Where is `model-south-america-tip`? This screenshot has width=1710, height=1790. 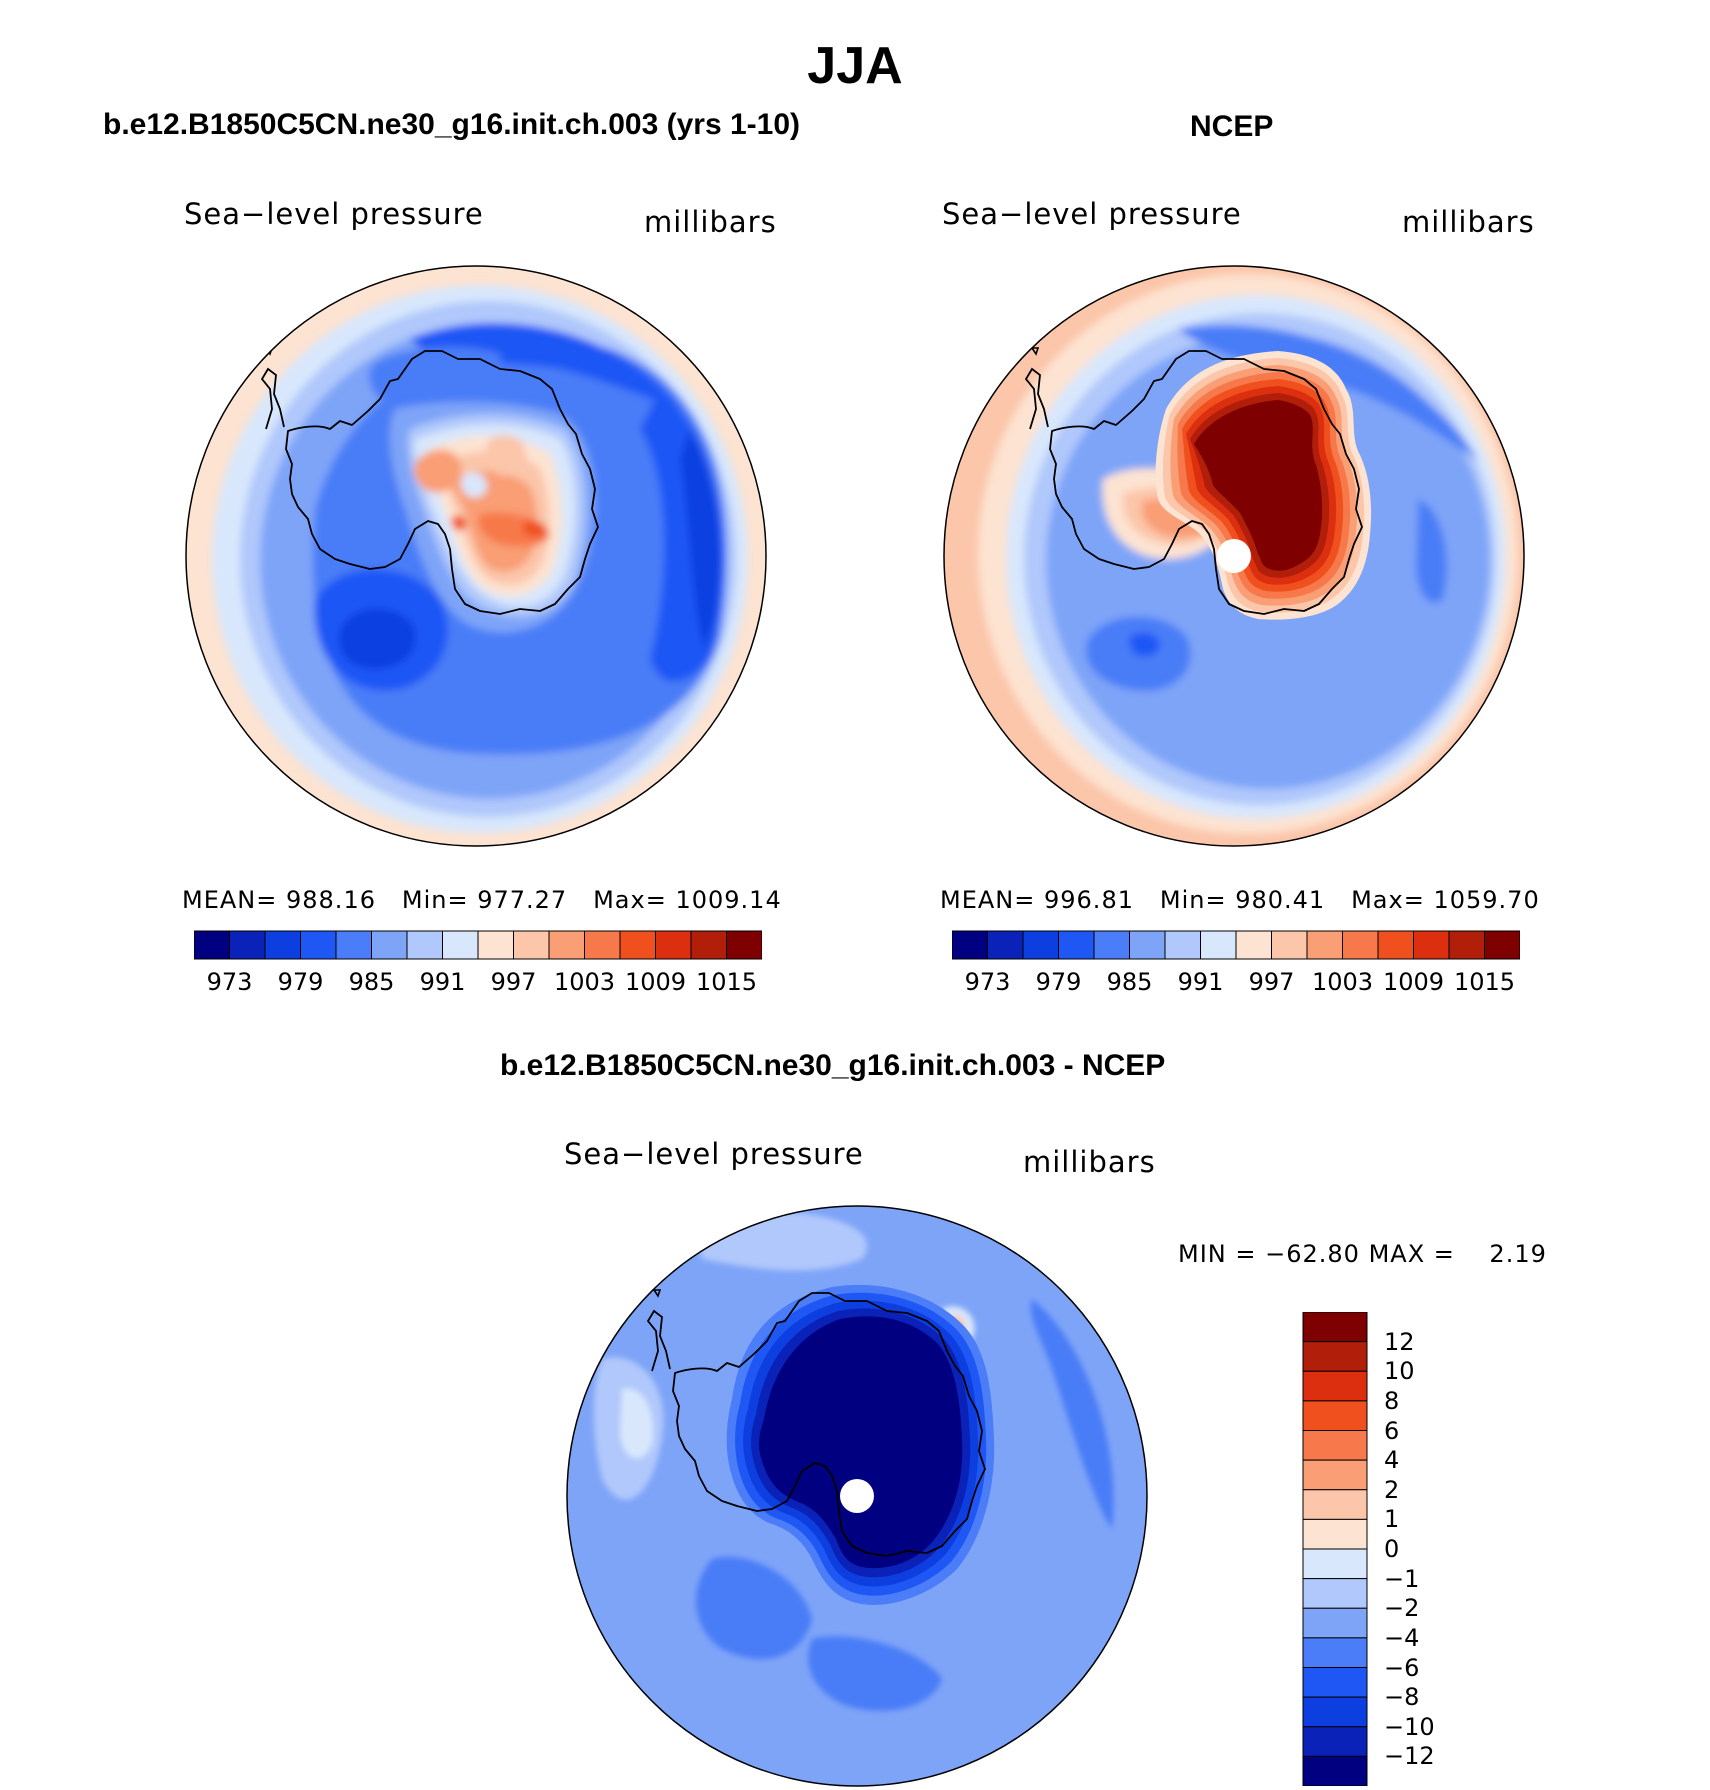 model-south-america-tip is located at coordinates (194, 419).